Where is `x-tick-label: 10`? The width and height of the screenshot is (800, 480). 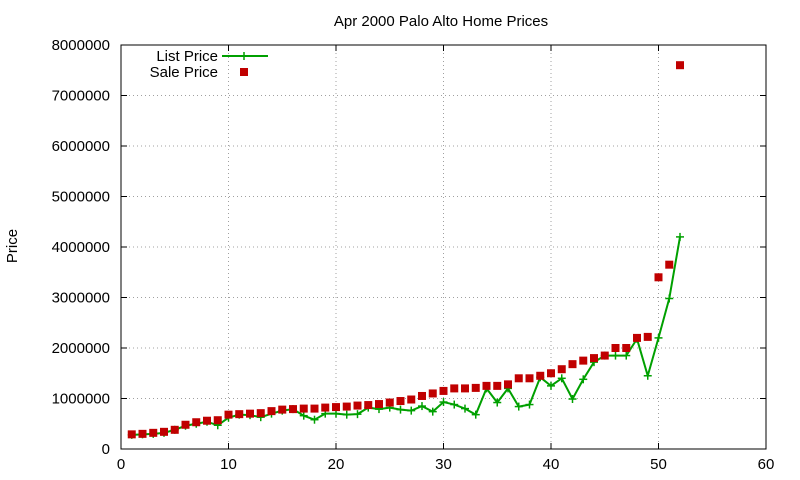
x-tick-label: 10 is located at coordinates (228, 464).